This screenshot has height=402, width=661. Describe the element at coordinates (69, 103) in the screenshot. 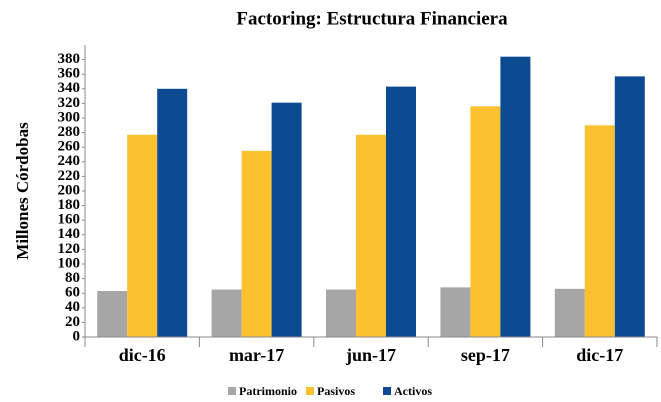

I see `y-tick-label: 320` at that location.